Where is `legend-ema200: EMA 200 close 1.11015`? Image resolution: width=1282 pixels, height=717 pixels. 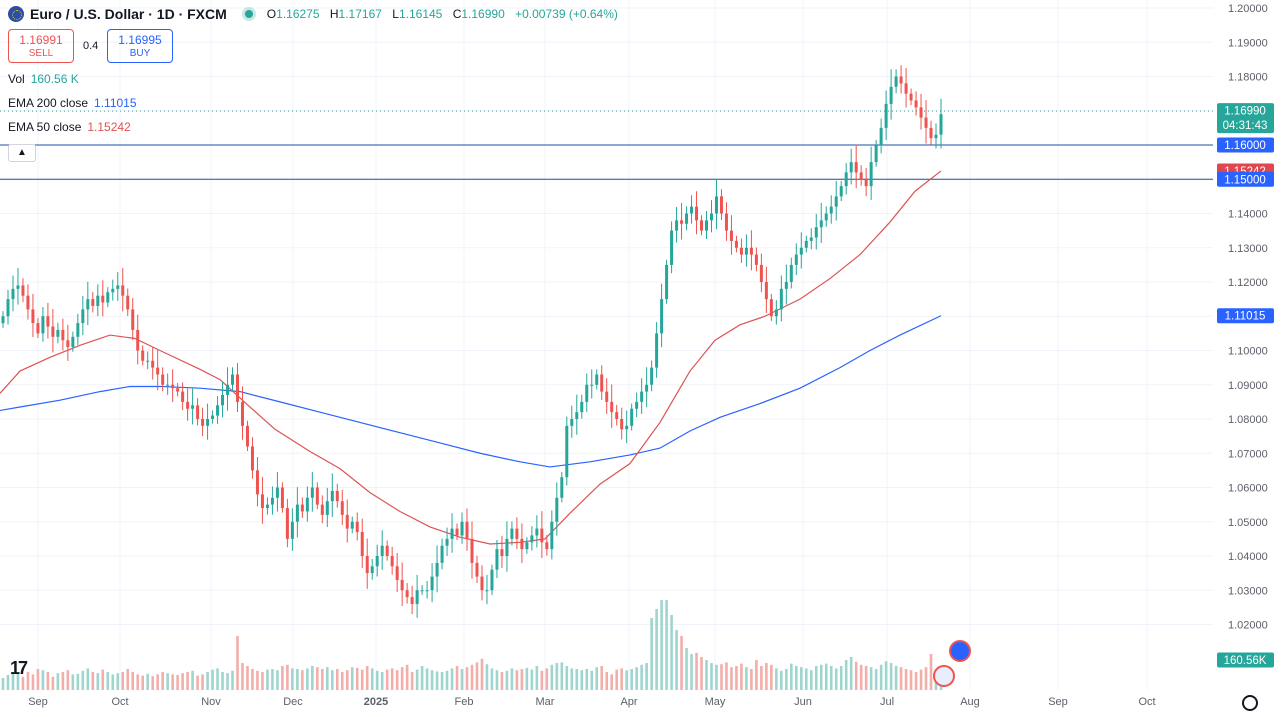
legend-ema200: EMA 200 close 1.11015 is located at coordinates (72, 103).